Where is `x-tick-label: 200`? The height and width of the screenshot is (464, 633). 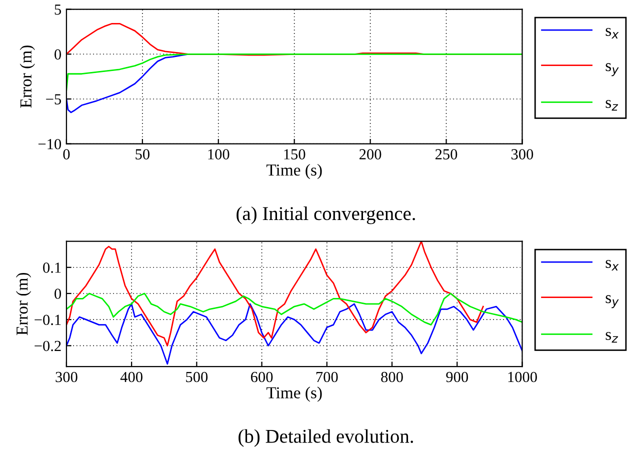 x-tick-label: 200 is located at coordinates (371, 154).